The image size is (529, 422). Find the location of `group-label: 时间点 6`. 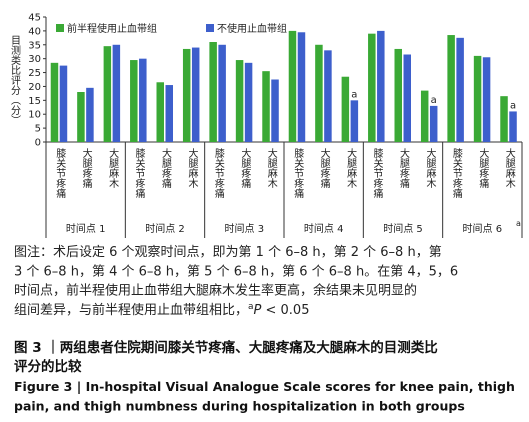

group-label: 时间点 6 is located at coordinates (483, 228).